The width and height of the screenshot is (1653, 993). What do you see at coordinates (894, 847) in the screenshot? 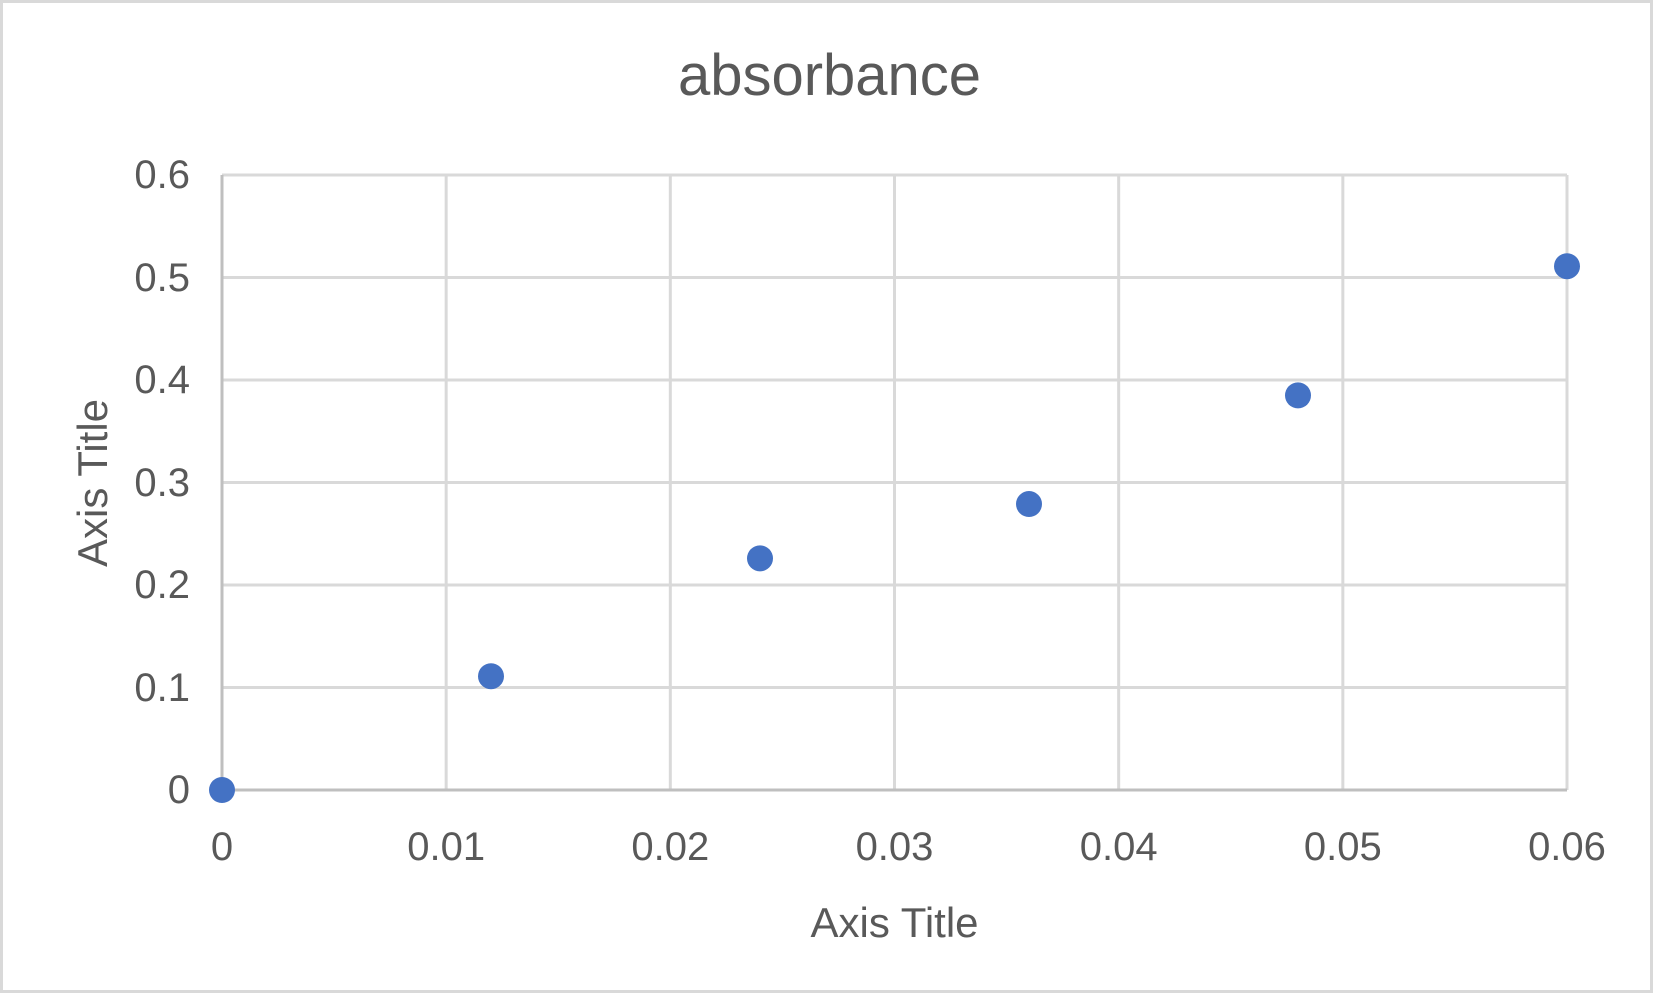
I see `x-tick-label: 0.03` at bounding box center [894, 847].